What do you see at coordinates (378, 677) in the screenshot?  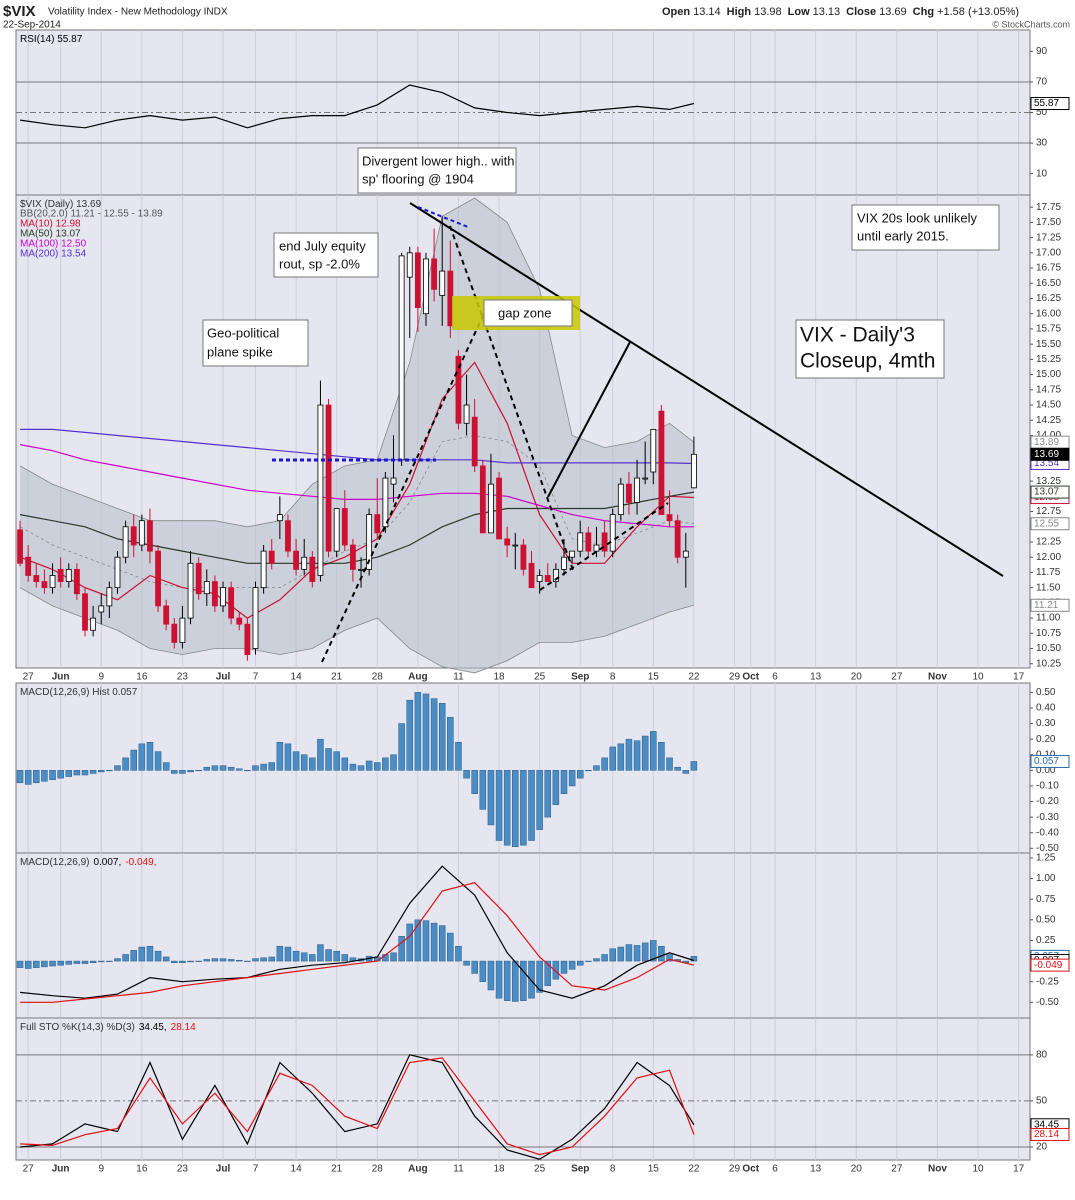 I see `x-tick-label: 28` at bounding box center [378, 677].